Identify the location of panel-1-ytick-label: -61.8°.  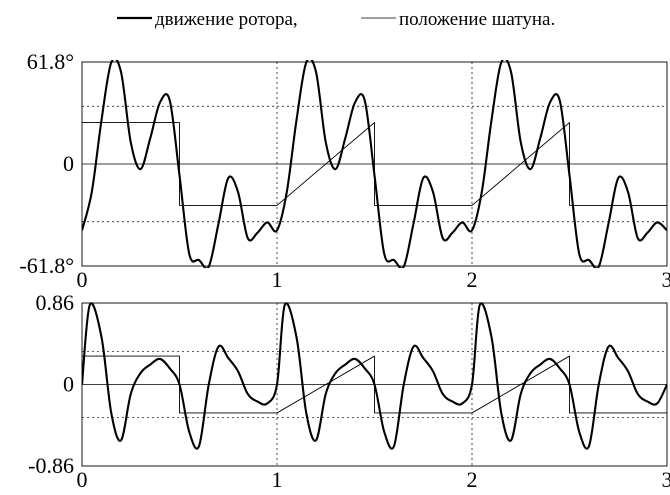
(46, 265).